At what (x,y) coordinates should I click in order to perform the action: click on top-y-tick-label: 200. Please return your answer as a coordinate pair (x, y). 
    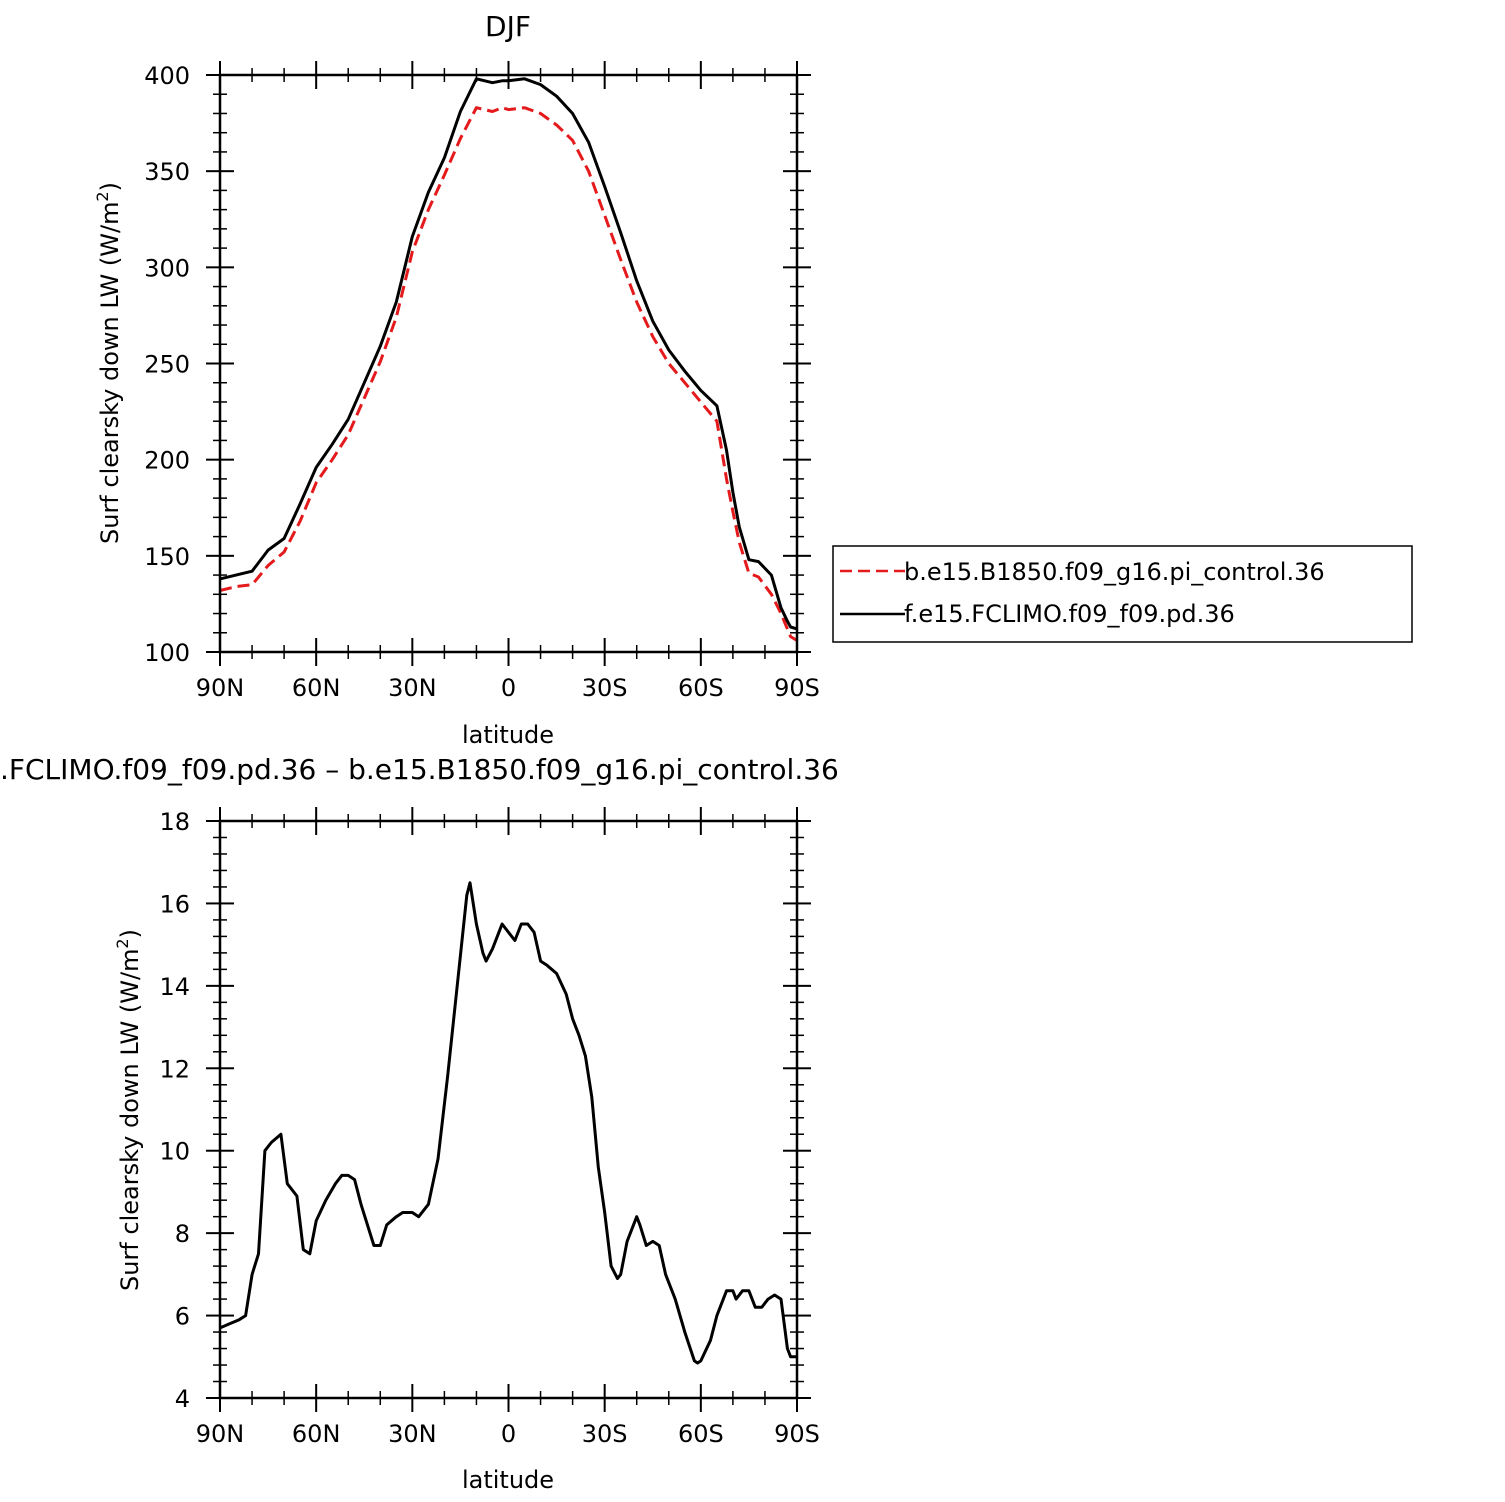
    Looking at the image, I should click on (167, 461).